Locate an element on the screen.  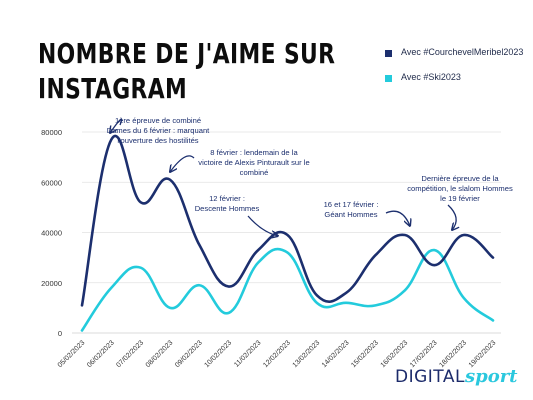
y-tick-label: 80000 is located at coordinates (51, 132).